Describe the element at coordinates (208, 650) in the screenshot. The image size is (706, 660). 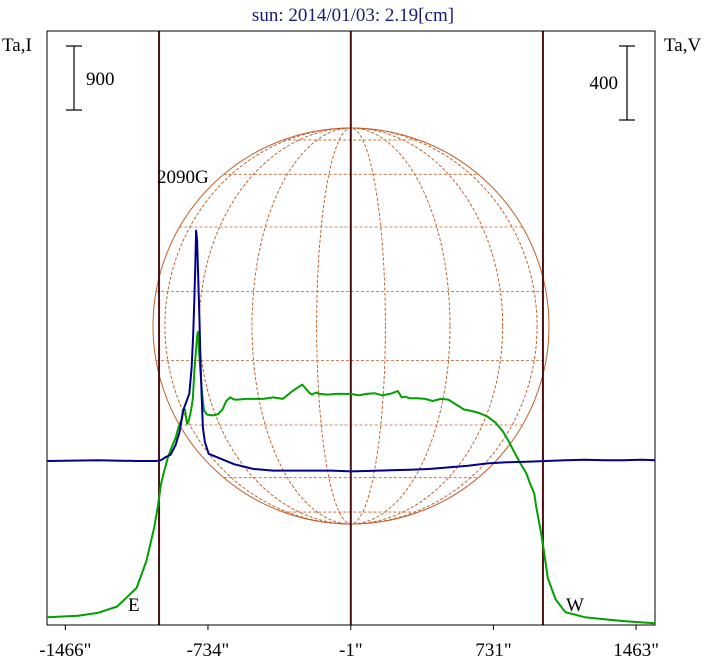
I see `x-tick-label: -734"` at that location.